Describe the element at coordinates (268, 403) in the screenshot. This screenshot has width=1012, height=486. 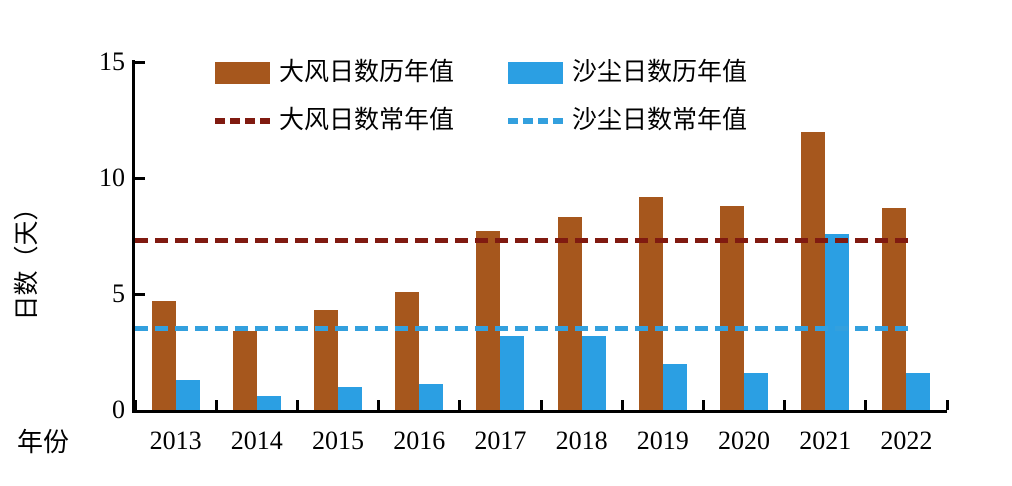
I see `bar-dust-yearly-2014` at that location.